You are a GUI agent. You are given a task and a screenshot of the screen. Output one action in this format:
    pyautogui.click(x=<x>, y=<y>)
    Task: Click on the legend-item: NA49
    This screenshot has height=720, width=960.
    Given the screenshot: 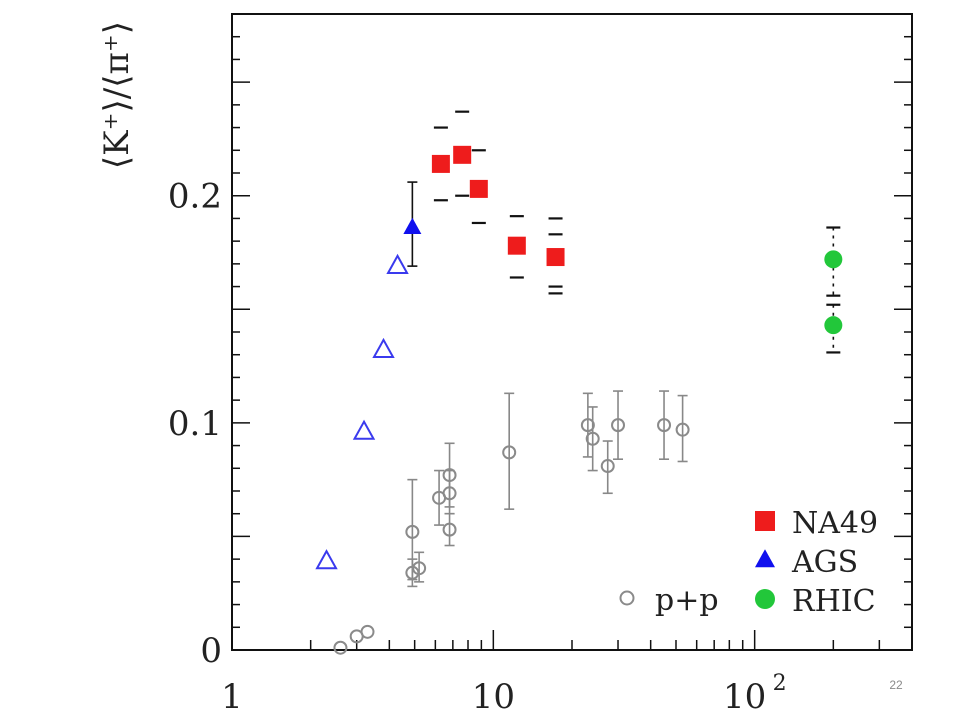 What is the action you would take?
    pyautogui.click(x=816, y=523)
    